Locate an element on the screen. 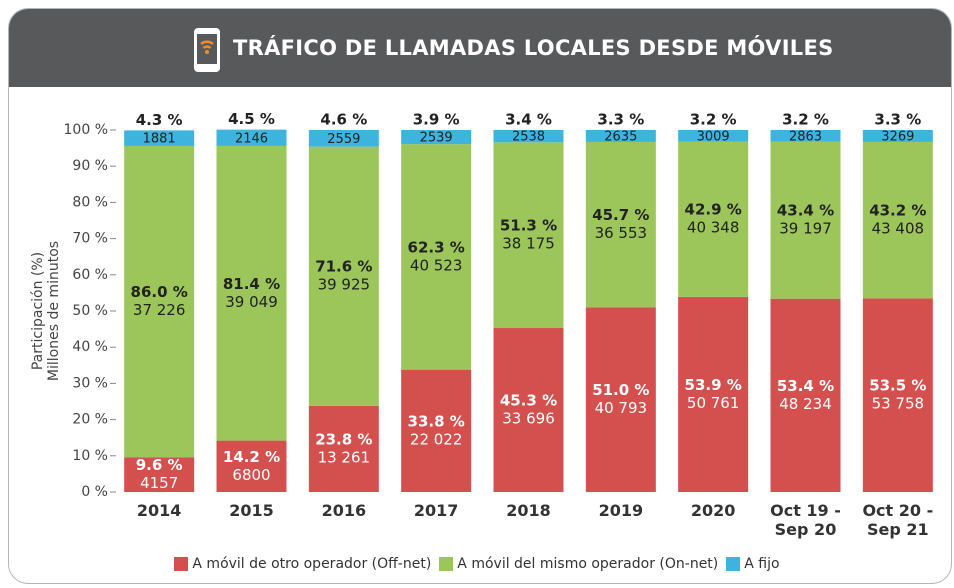 This screenshot has width=954, height=588. x-tick-label: 2017 is located at coordinates (436, 510).